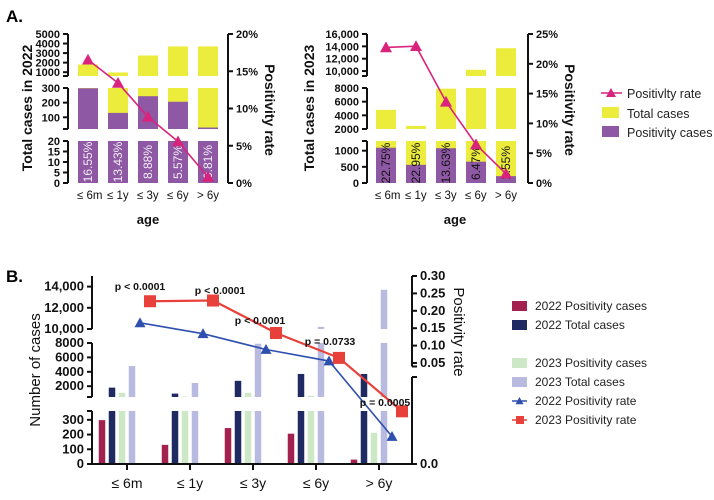  I want to click on data-label: 5.57%, so click(178, 162).